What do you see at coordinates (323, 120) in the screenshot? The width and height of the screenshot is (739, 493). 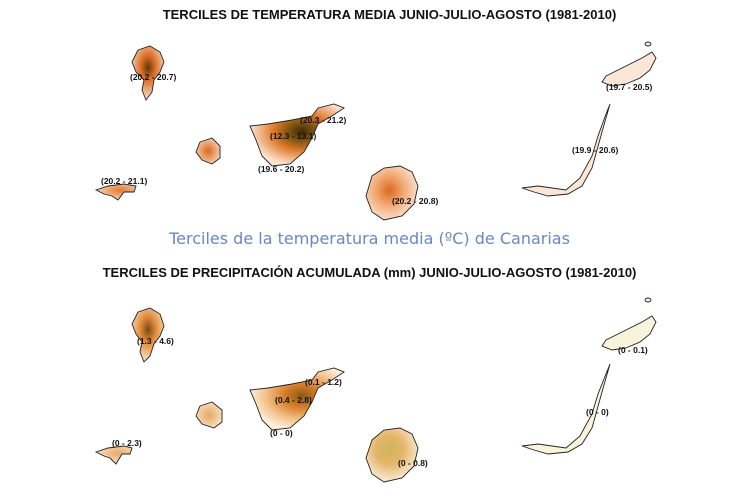 I see `label-tenerife-ne-temp: (20.3 - 21.2)` at bounding box center [323, 120].